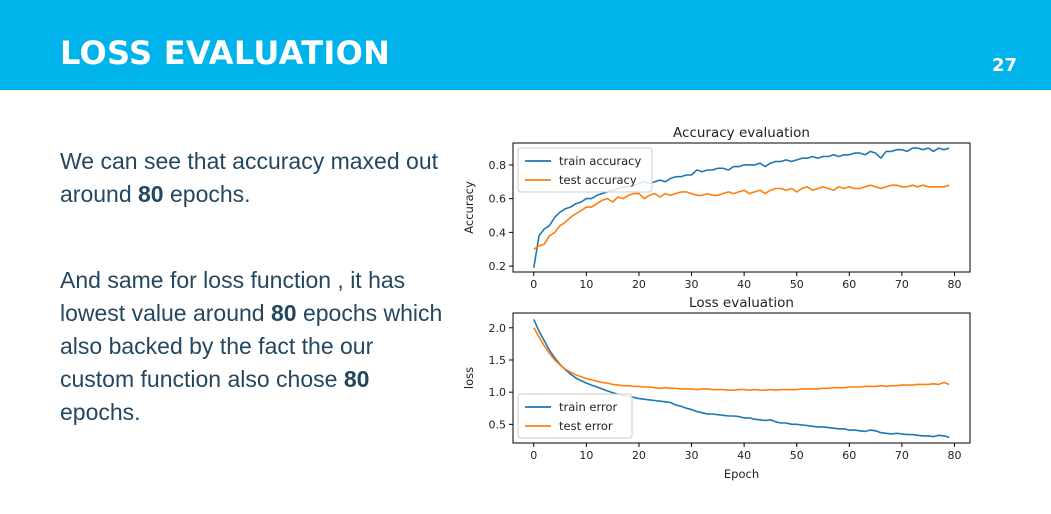 This screenshot has height=514, width=1051. What do you see at coordinates (498, 392) in the screenshot?
I see `y-tick-label: 1.0` at bounding box center [498, 392].